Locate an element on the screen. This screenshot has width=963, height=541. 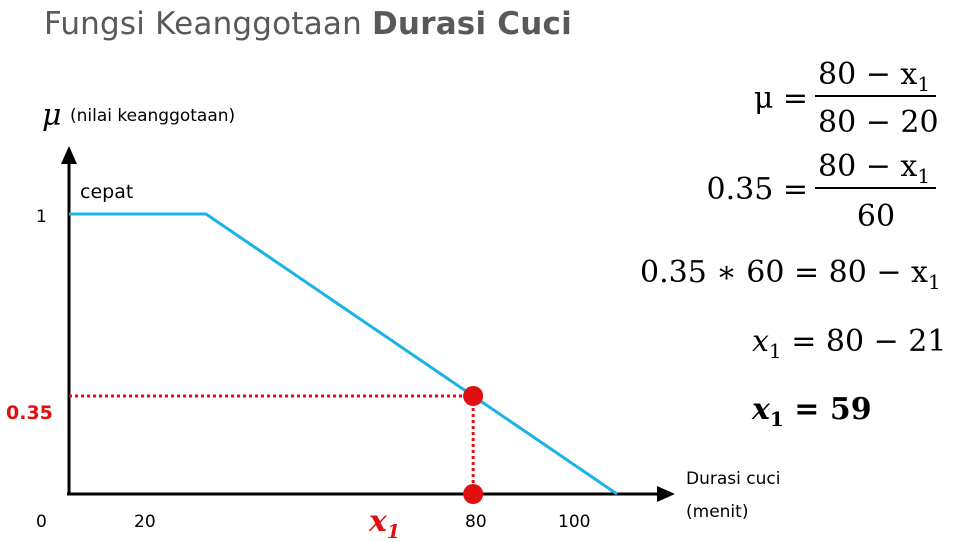
x-axis-arrow is located at coordinates (666, 494).